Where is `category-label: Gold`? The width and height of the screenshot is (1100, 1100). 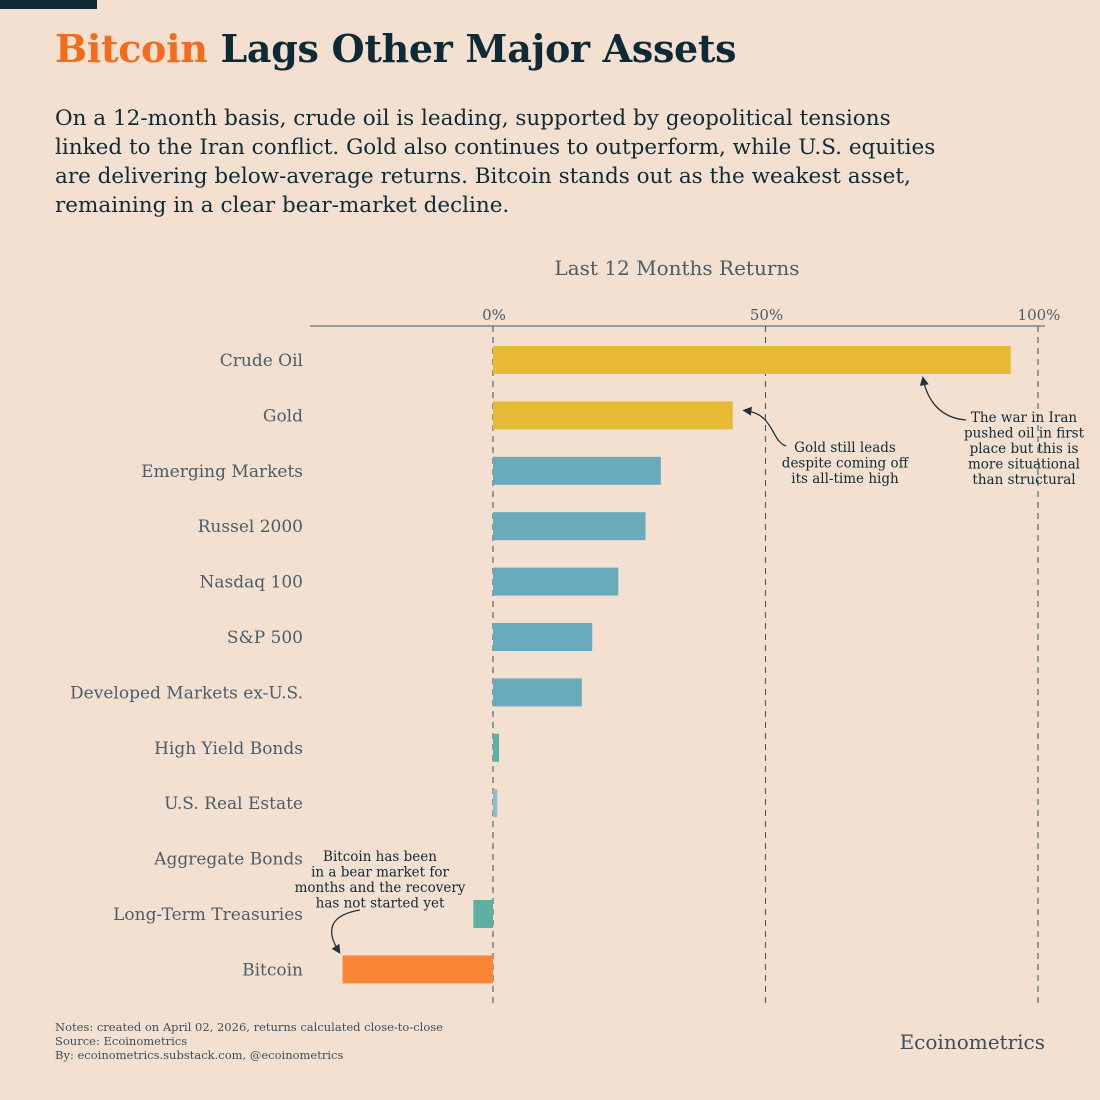 category-label: Gold is located at coordinates (283, 416).